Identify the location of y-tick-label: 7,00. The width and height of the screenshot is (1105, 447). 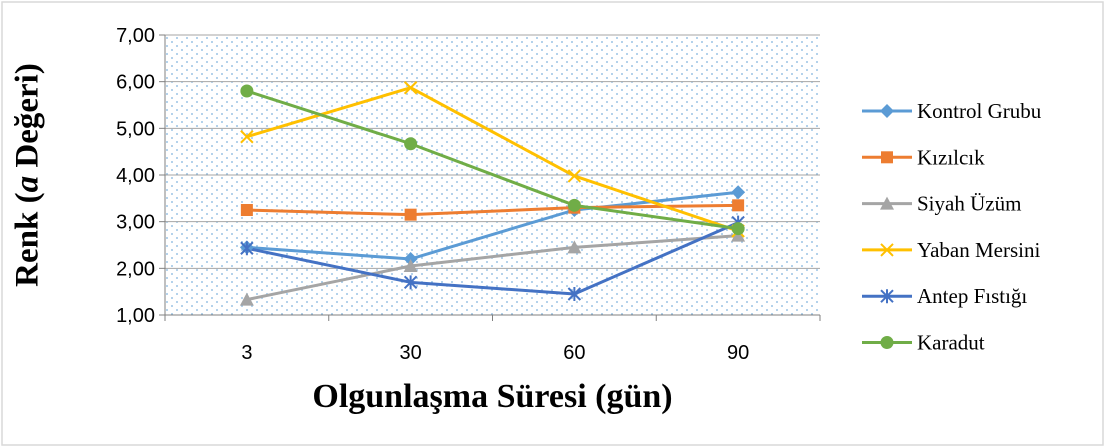
(135, 36).